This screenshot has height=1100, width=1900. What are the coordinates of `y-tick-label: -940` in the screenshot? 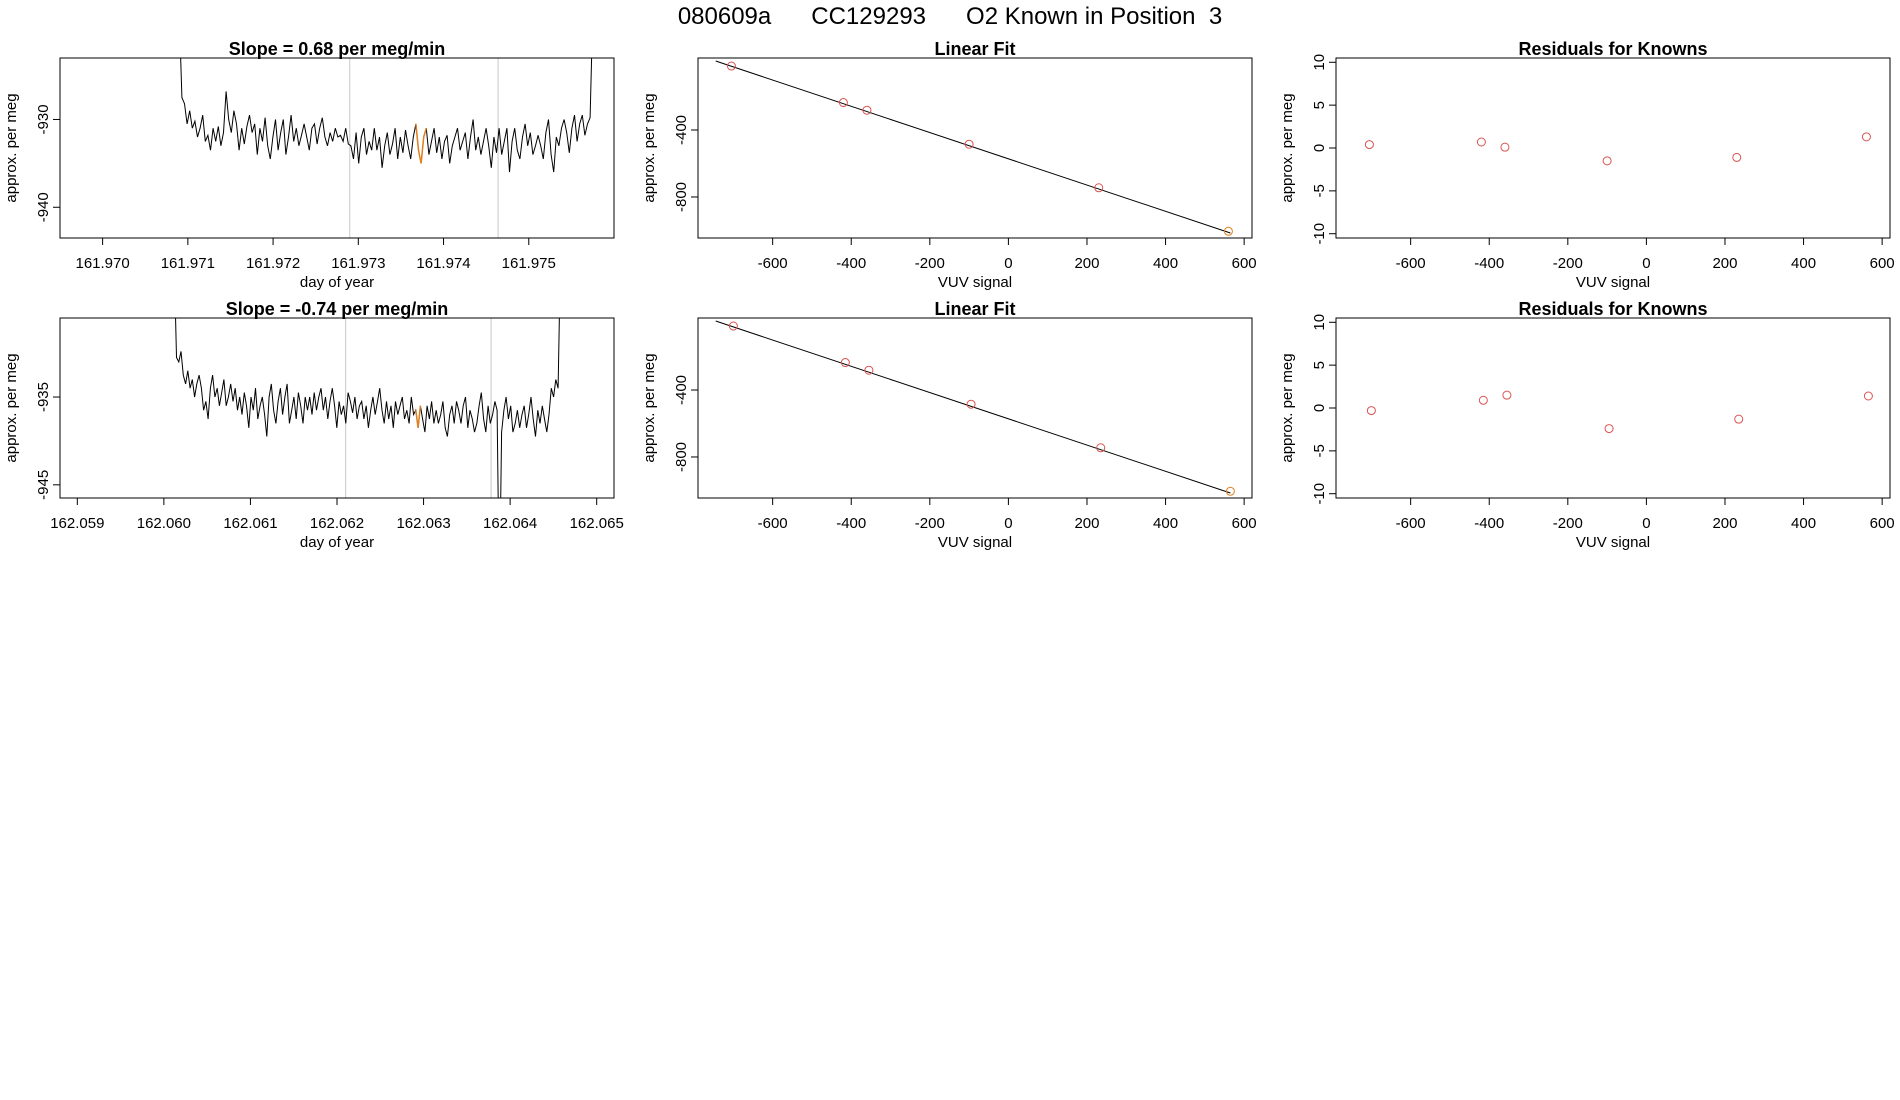 It's located at (43, 207).